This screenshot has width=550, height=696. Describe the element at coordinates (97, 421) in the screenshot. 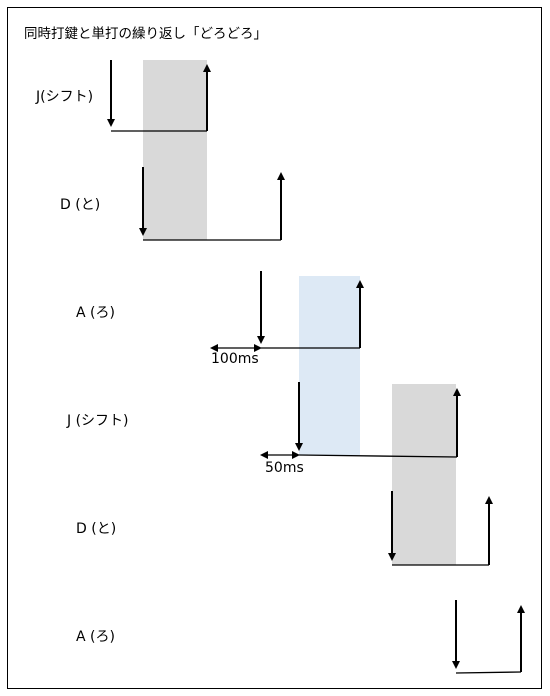

I see `row-label-j-shift-2: J (シフト)` at that location.